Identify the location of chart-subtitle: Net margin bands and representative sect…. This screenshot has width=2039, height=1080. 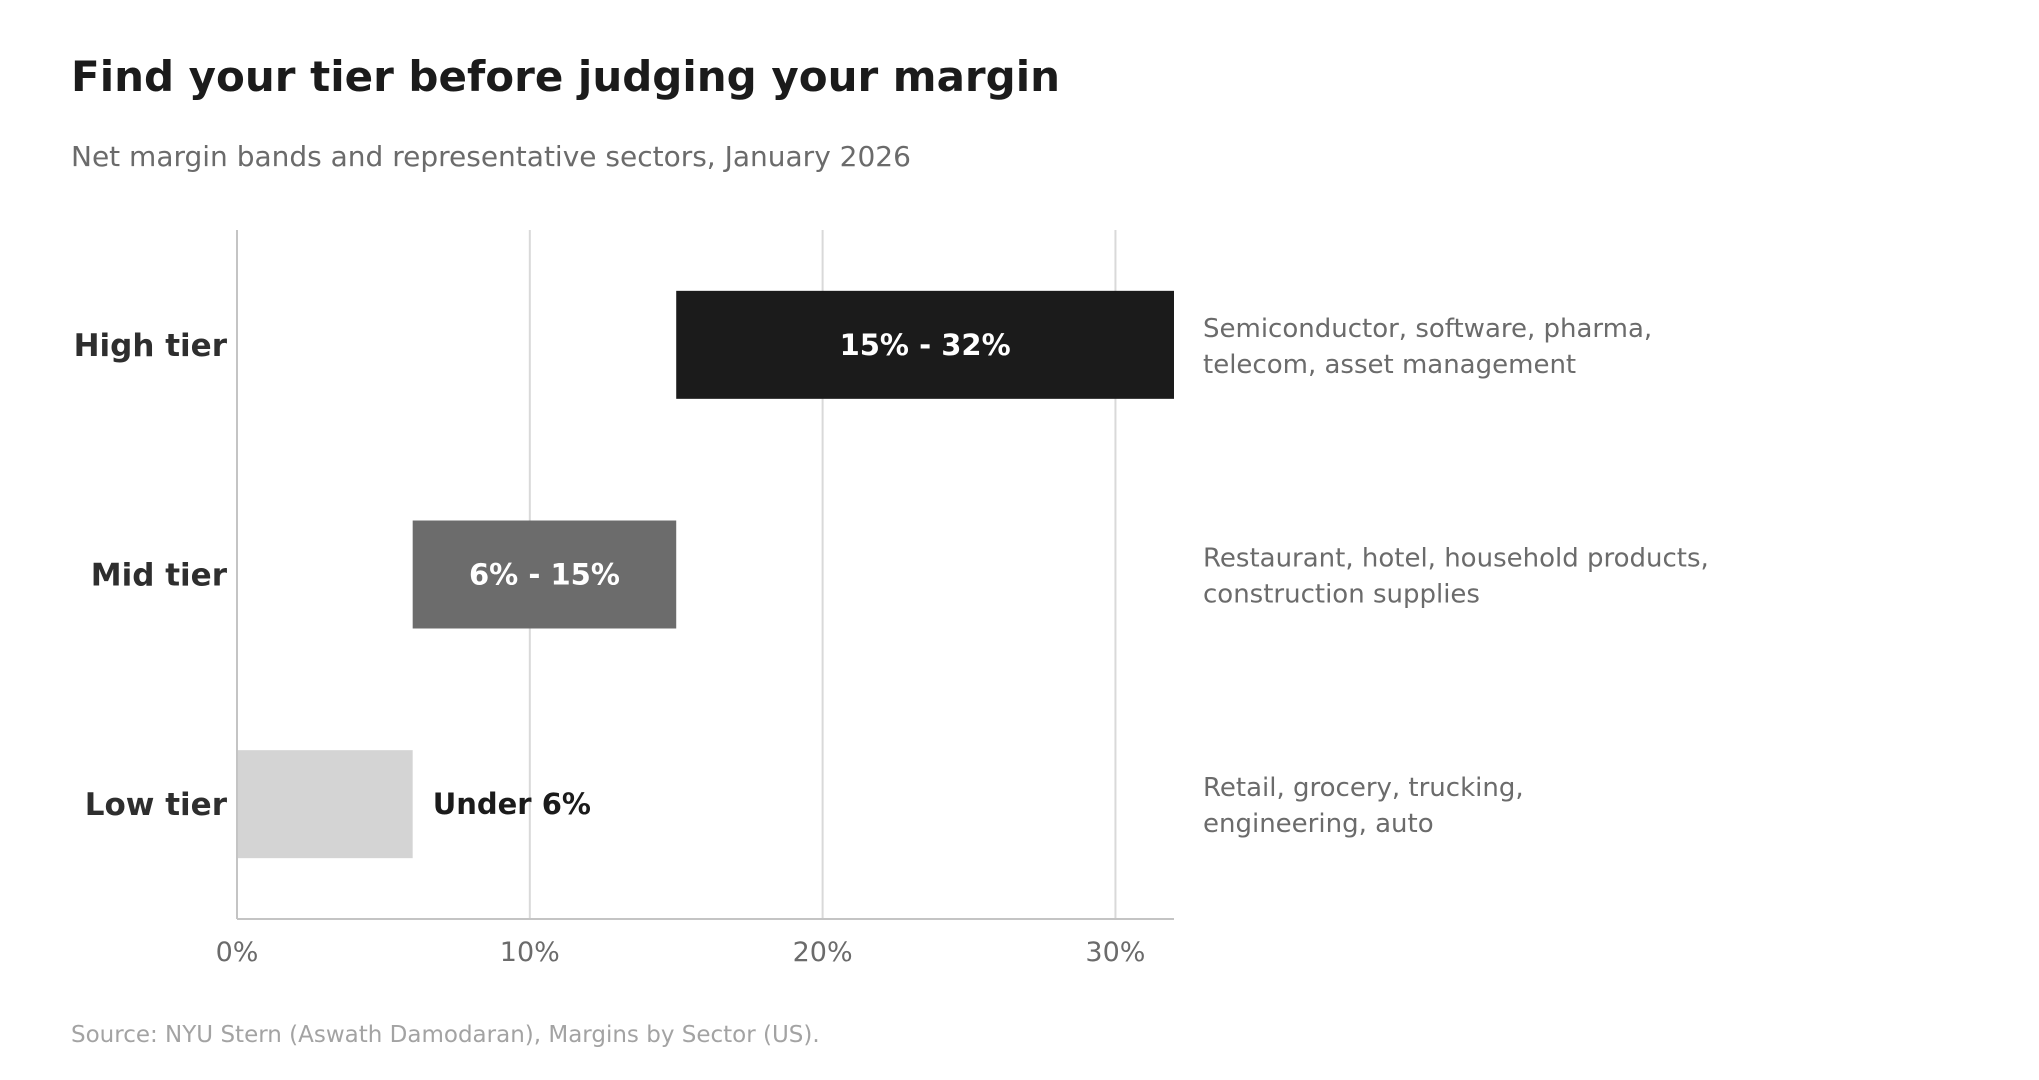
(491, 156).